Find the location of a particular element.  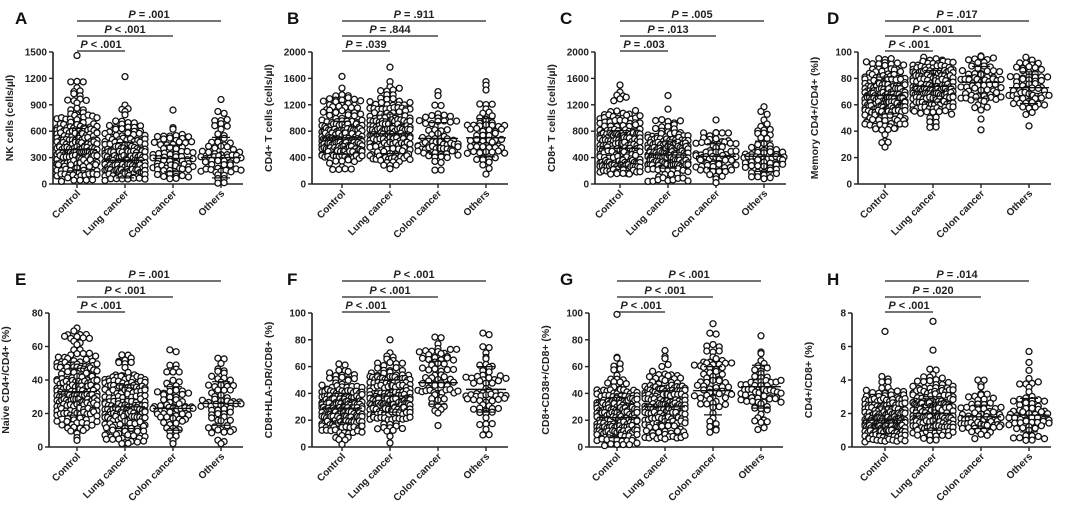

y-axis-label: NK cells (cells/µl) is located at coordinates (10, 118).